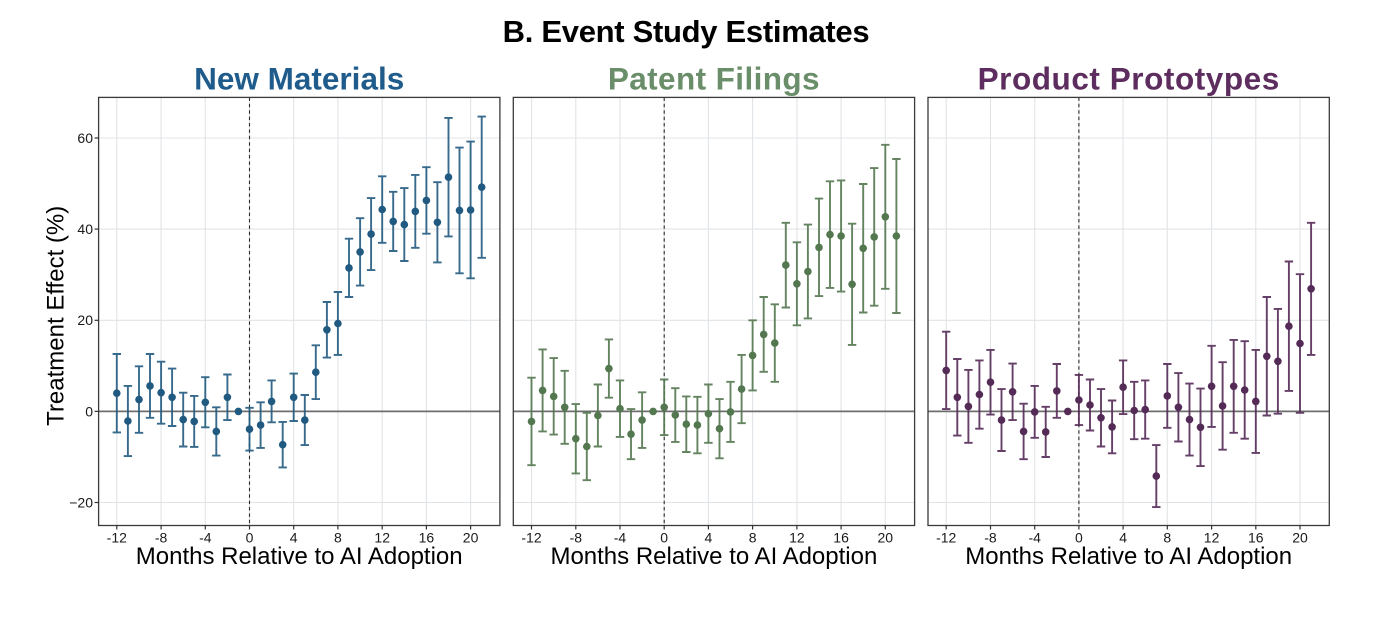 The height and width of the screenshot is (627, 1394). Describe the element at coordinates (56, 316) in the screenshot. I see `svg-text: Treatment Effect (%)` at that location.